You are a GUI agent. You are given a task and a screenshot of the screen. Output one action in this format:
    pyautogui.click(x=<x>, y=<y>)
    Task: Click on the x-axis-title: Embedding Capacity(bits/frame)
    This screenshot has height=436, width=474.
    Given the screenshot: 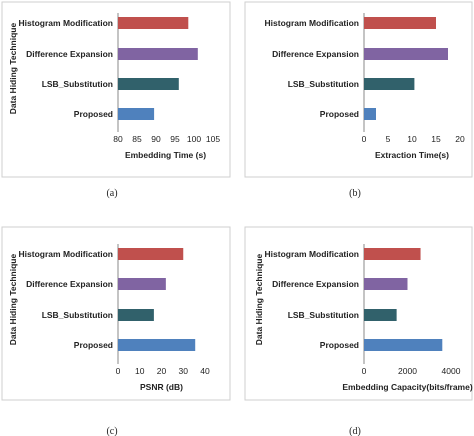 What is the action you would take?
    pyautogui.click(x=407, y=387)
    